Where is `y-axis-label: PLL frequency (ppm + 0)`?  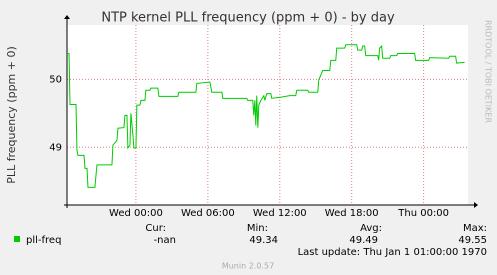 y-axis-label: PLL frequency (ppm + 0) is located at coordinates (11, 115).